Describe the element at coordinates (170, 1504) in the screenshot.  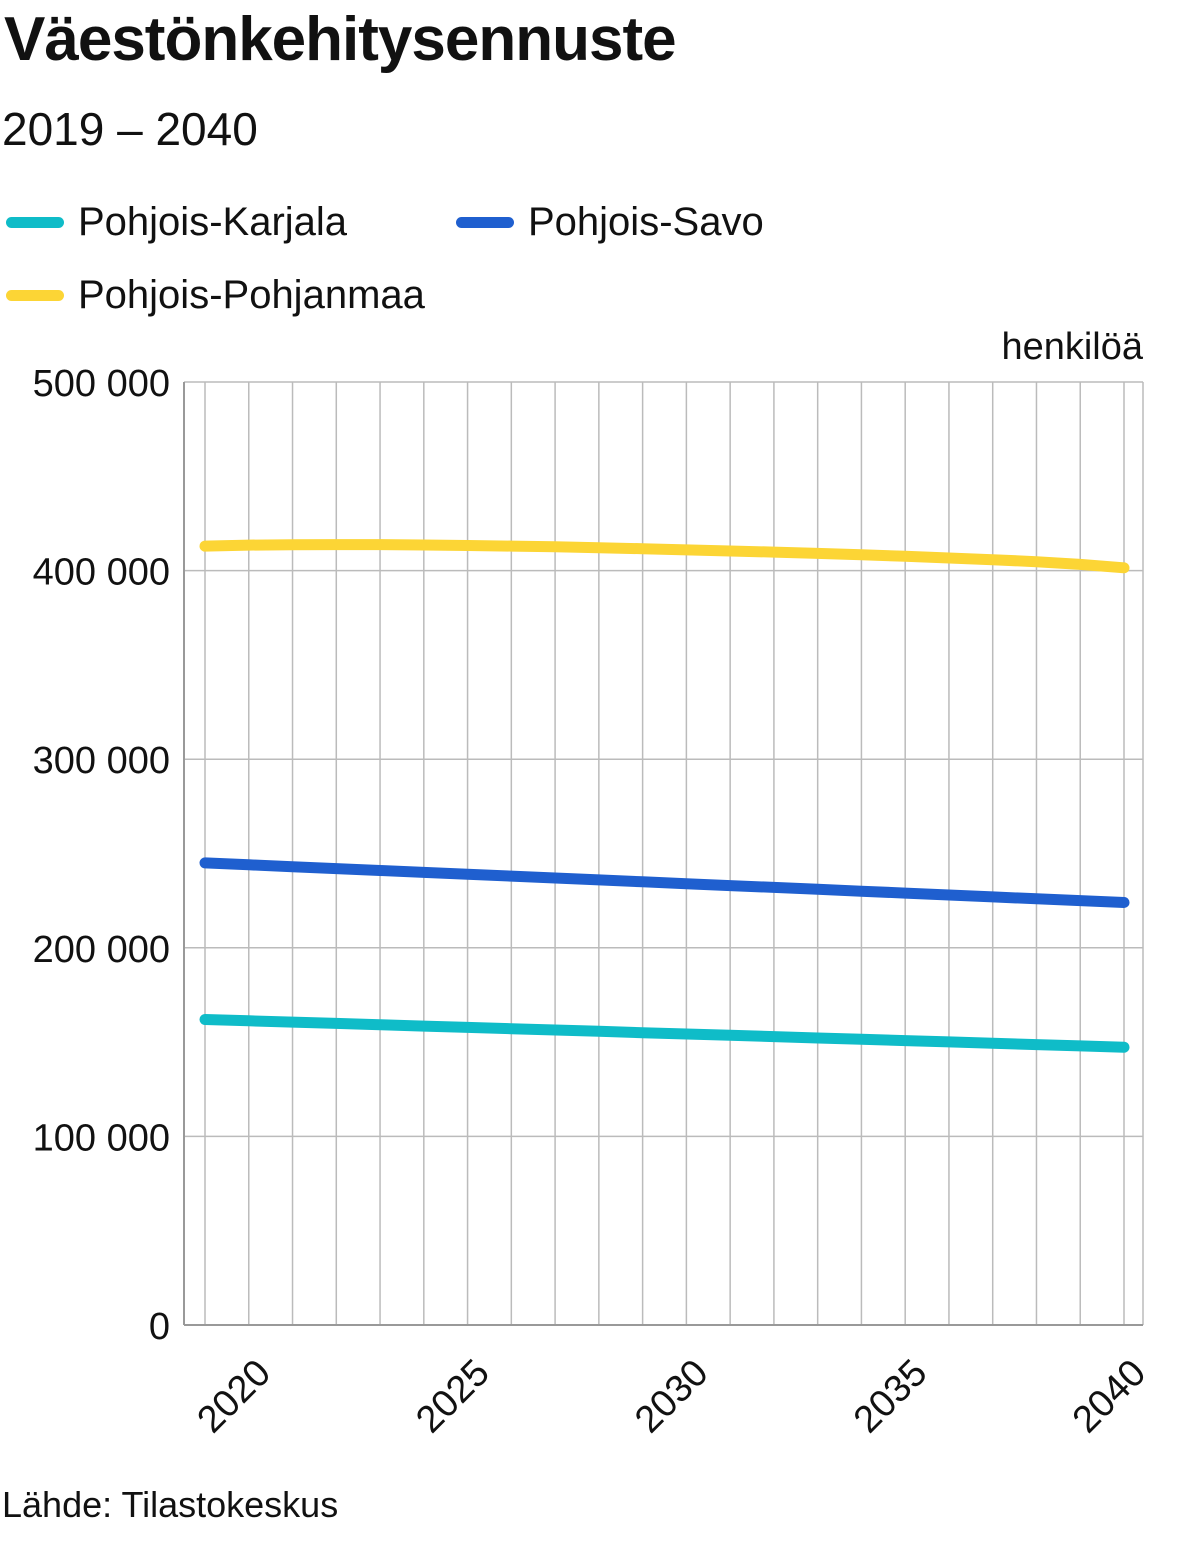
I see `source-note: Lähde: Tilastokeskus` at that location.